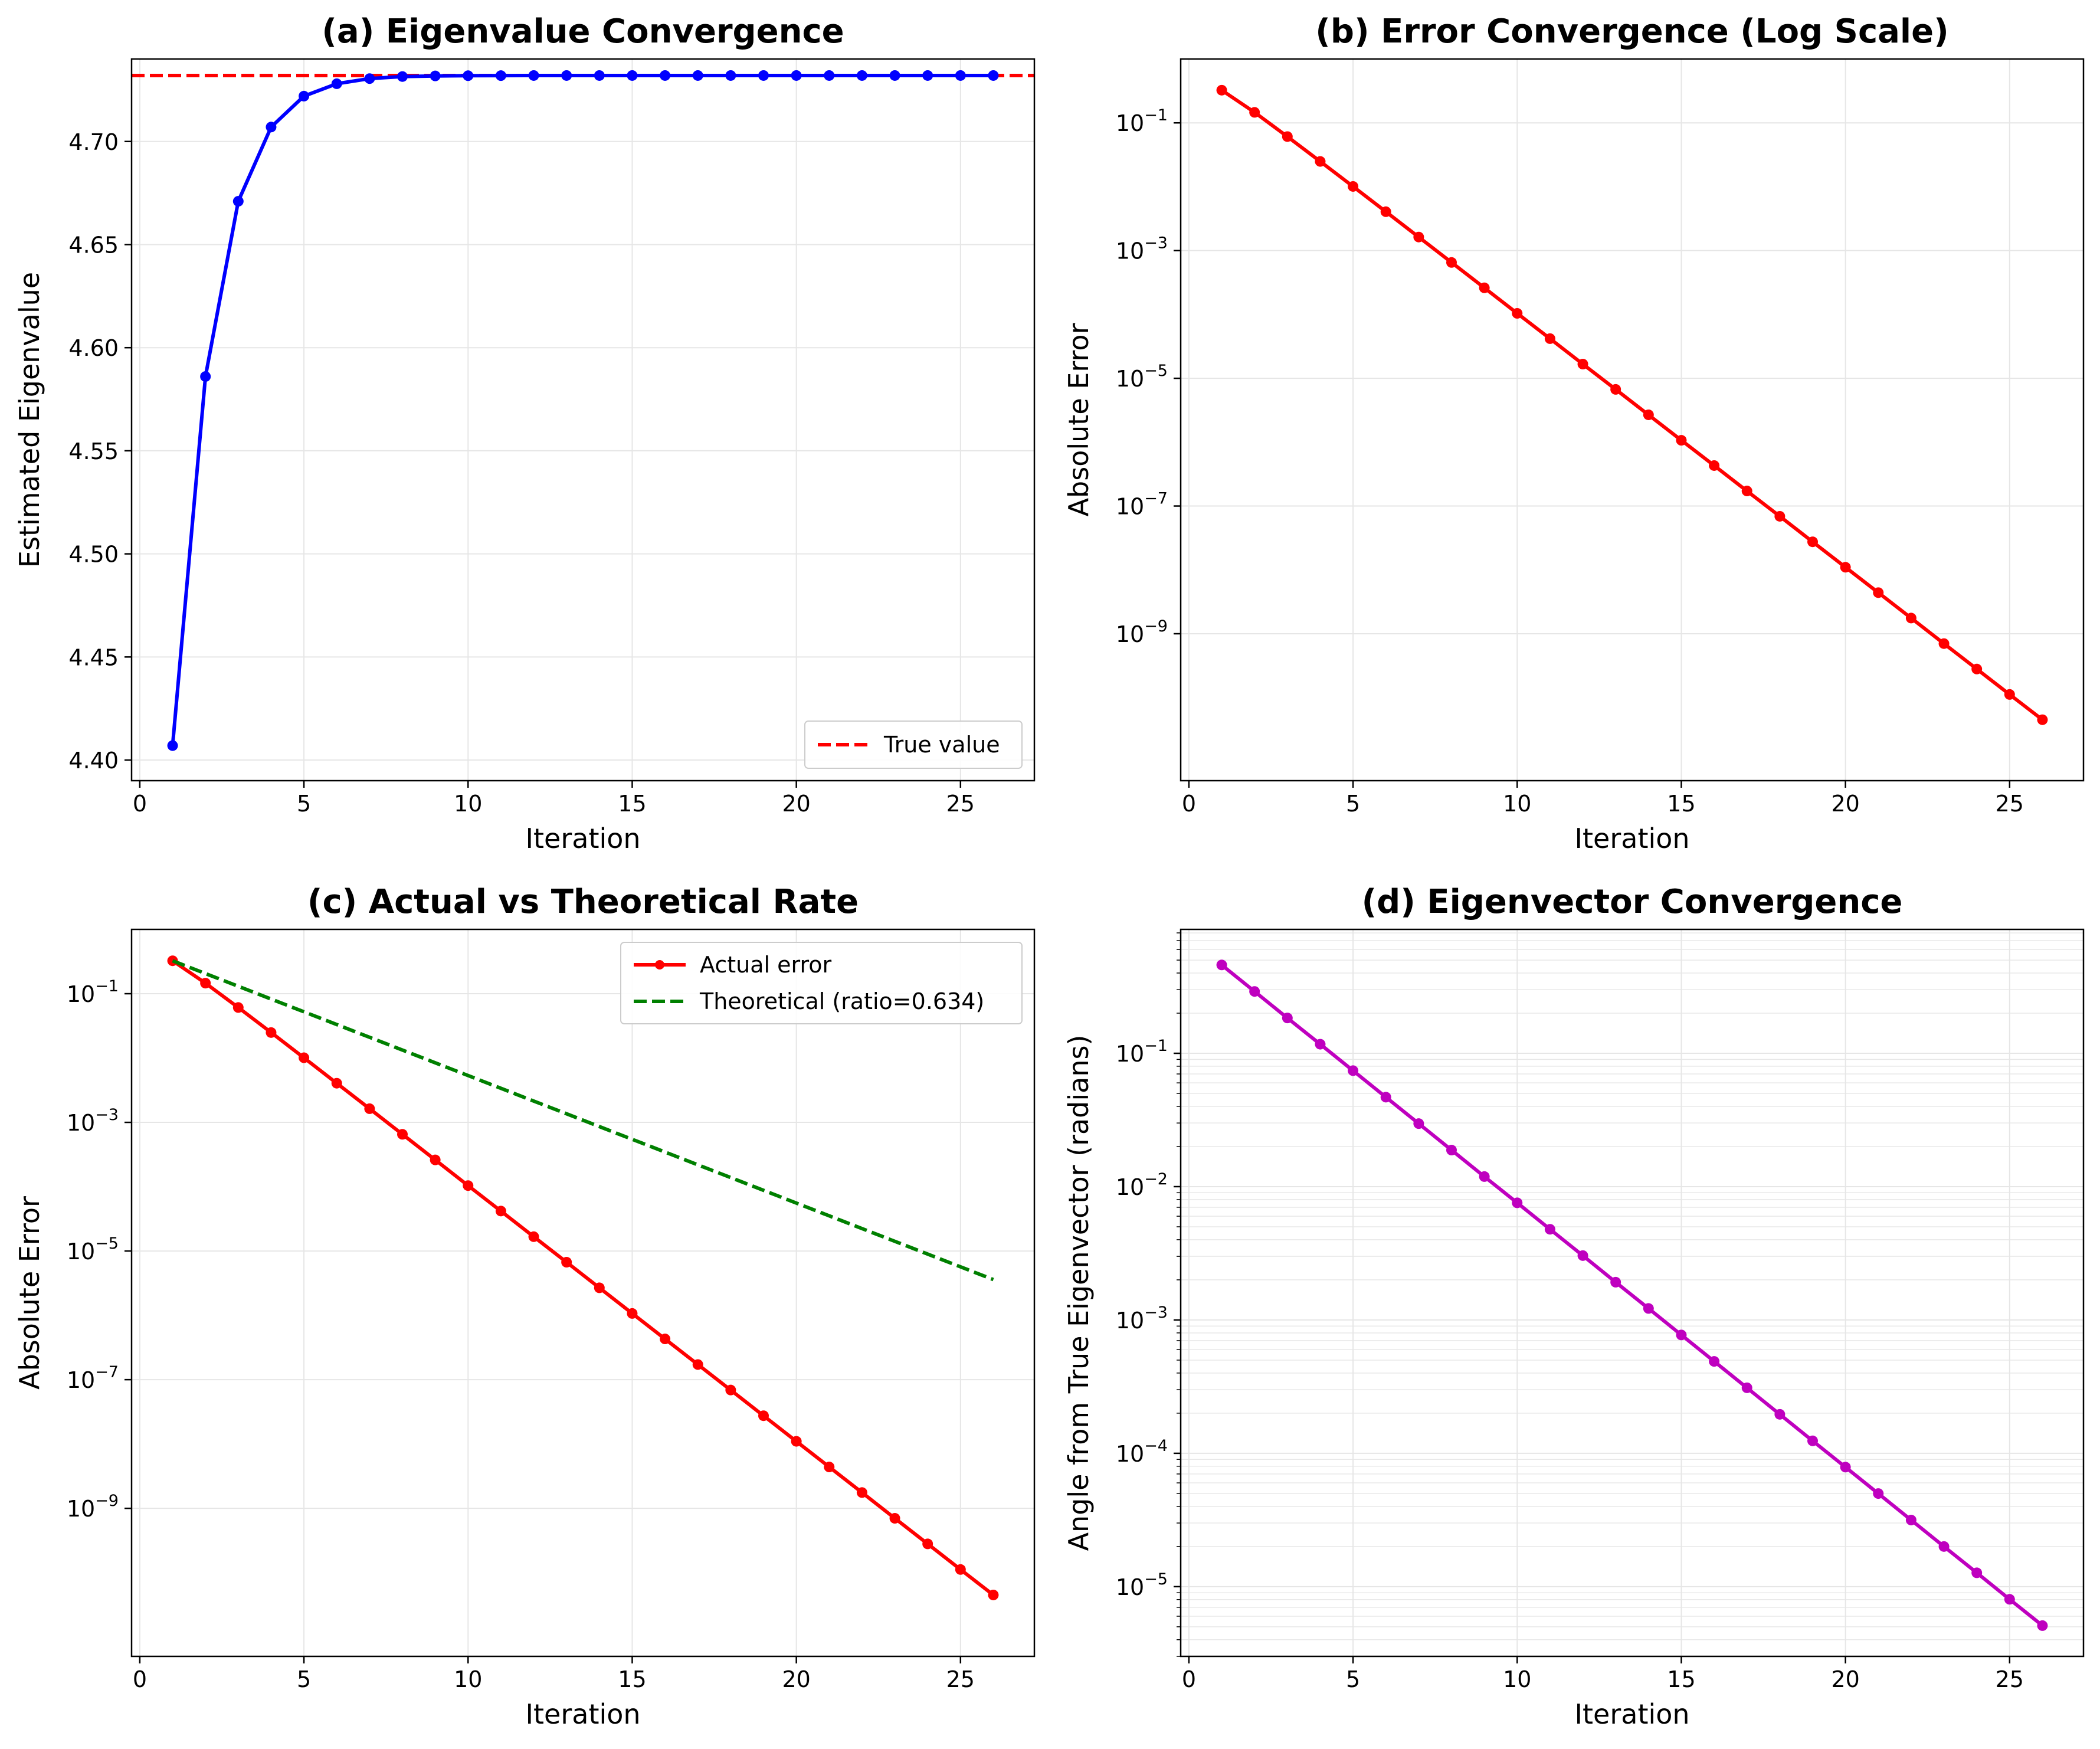 The height and width of the screenshot is (1749, 2100). What do you see at coordinates (29, 1293) in the screenshot?
I see `panel-c-ylabel: Absolute Error` at bounding box center [29, 1293].